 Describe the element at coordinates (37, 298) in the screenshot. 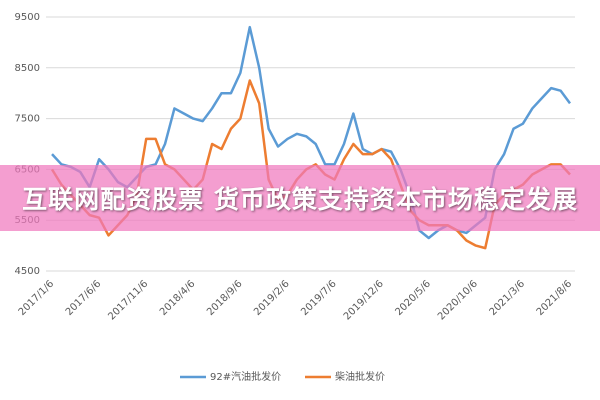

I see `x-tick-label: 2017/1/6` at that location.